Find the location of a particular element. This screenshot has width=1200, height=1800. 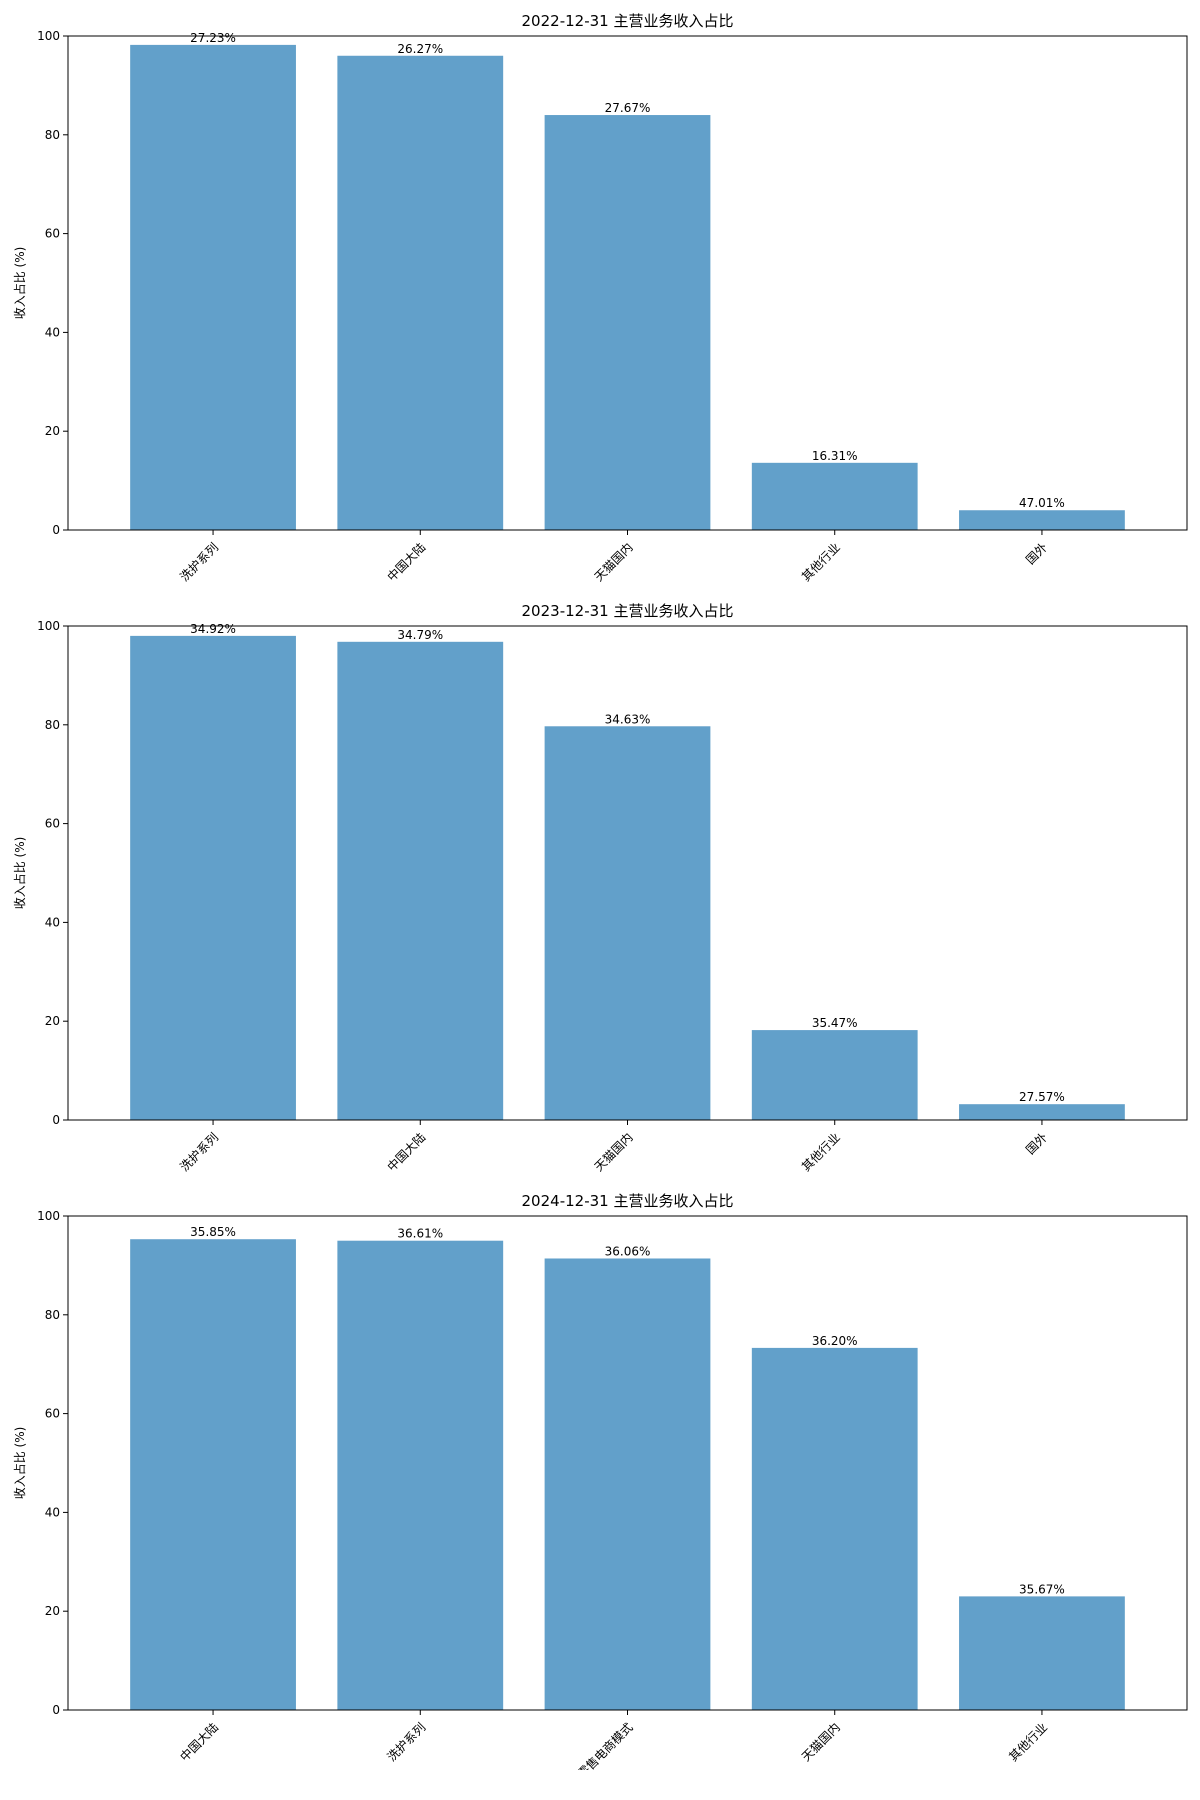

data-label: 36.20% is located at coordinates (835, 1341).